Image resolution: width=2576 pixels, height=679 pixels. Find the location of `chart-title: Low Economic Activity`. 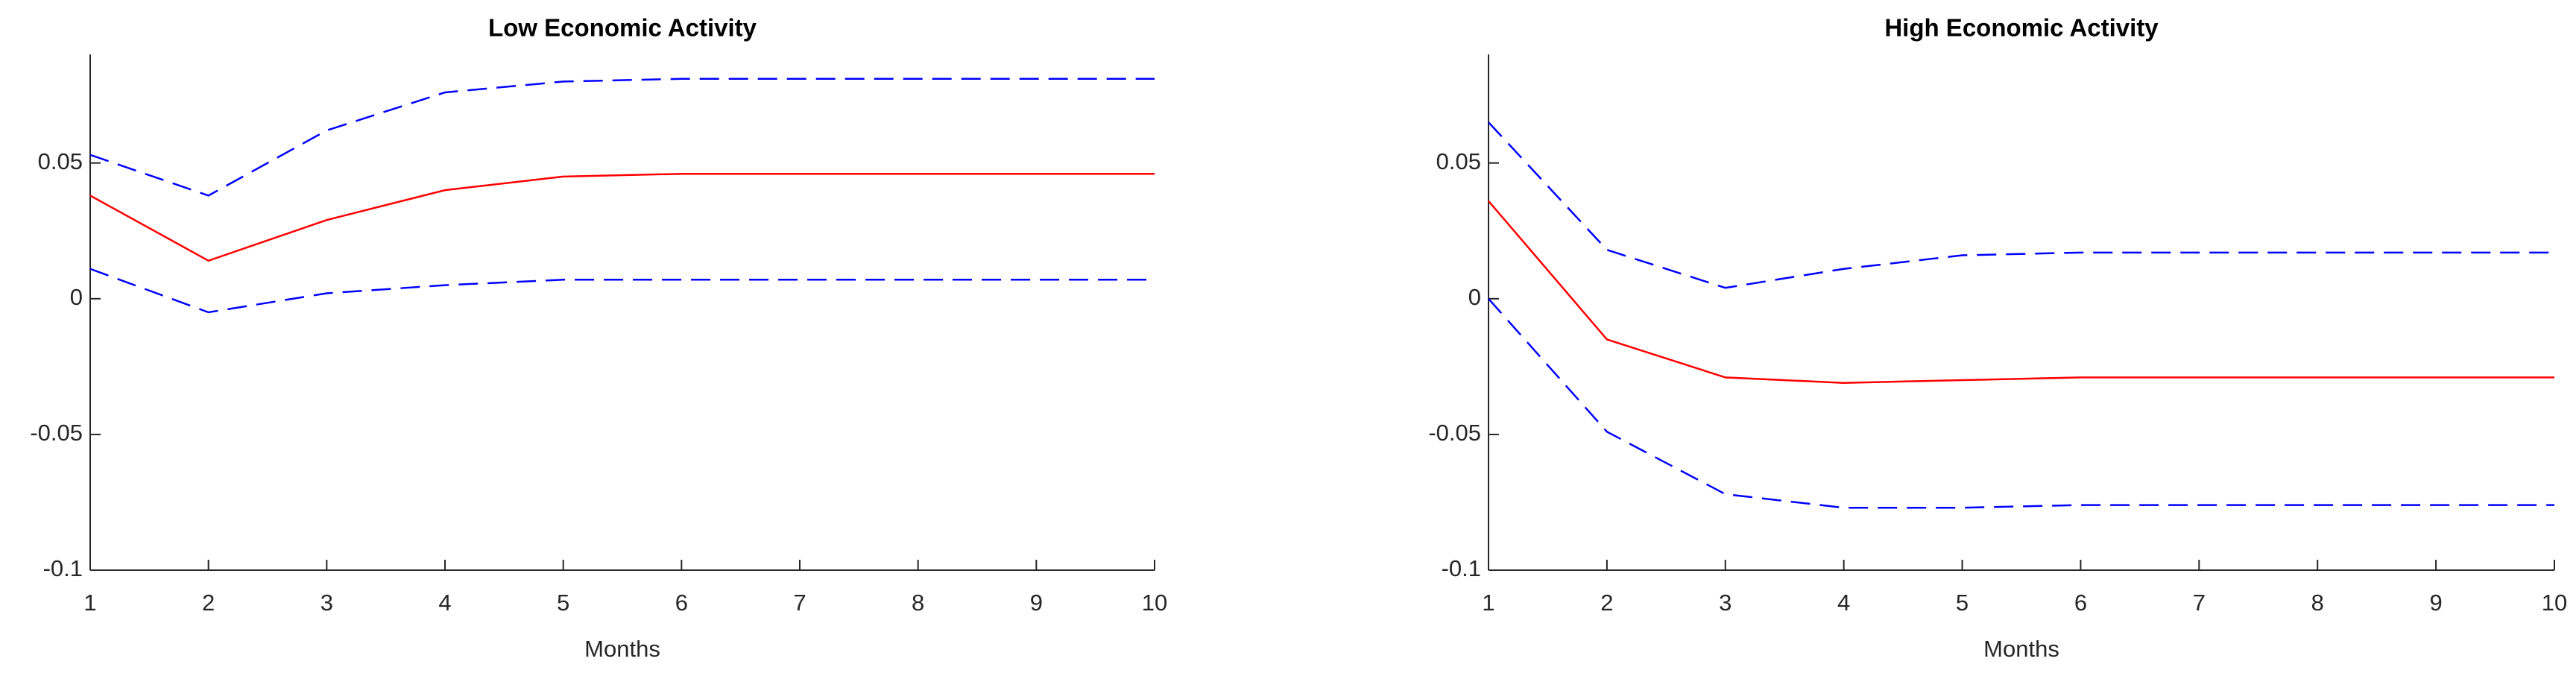

chart-title: Low Economic Activity is located at coordinates (622, 28).